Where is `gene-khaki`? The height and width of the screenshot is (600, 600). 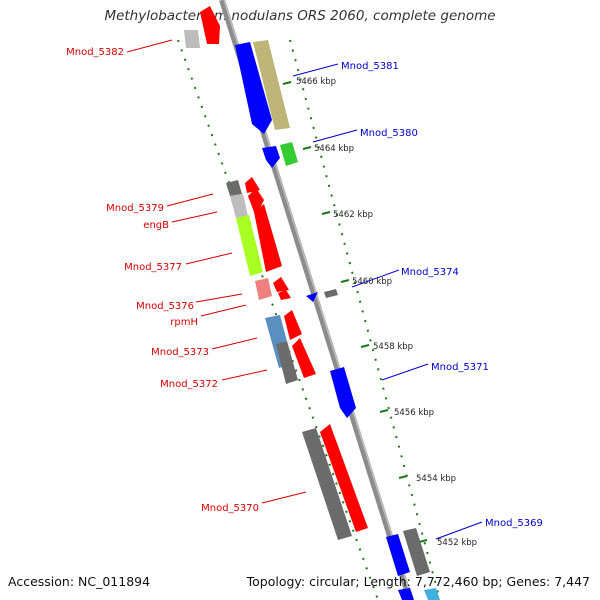
gene-khaki is located at coordinates (271, 85).